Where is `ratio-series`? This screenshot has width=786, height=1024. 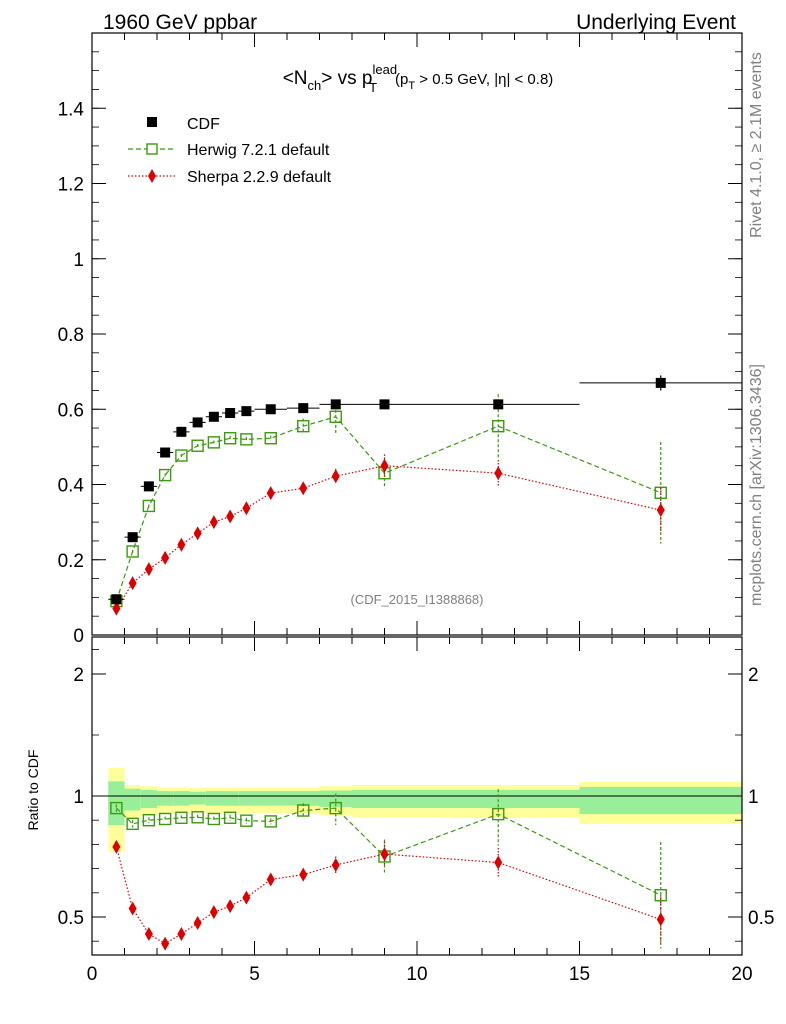 ratio-series is located at coordinates (388, 870).